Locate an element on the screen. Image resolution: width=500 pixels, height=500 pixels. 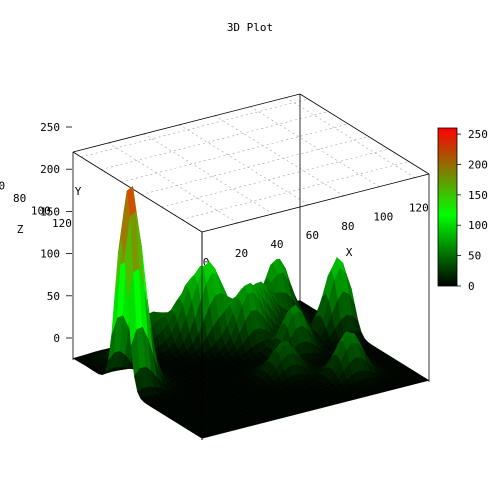
z-tick-label: 150 is located at coordinates (50, 211).